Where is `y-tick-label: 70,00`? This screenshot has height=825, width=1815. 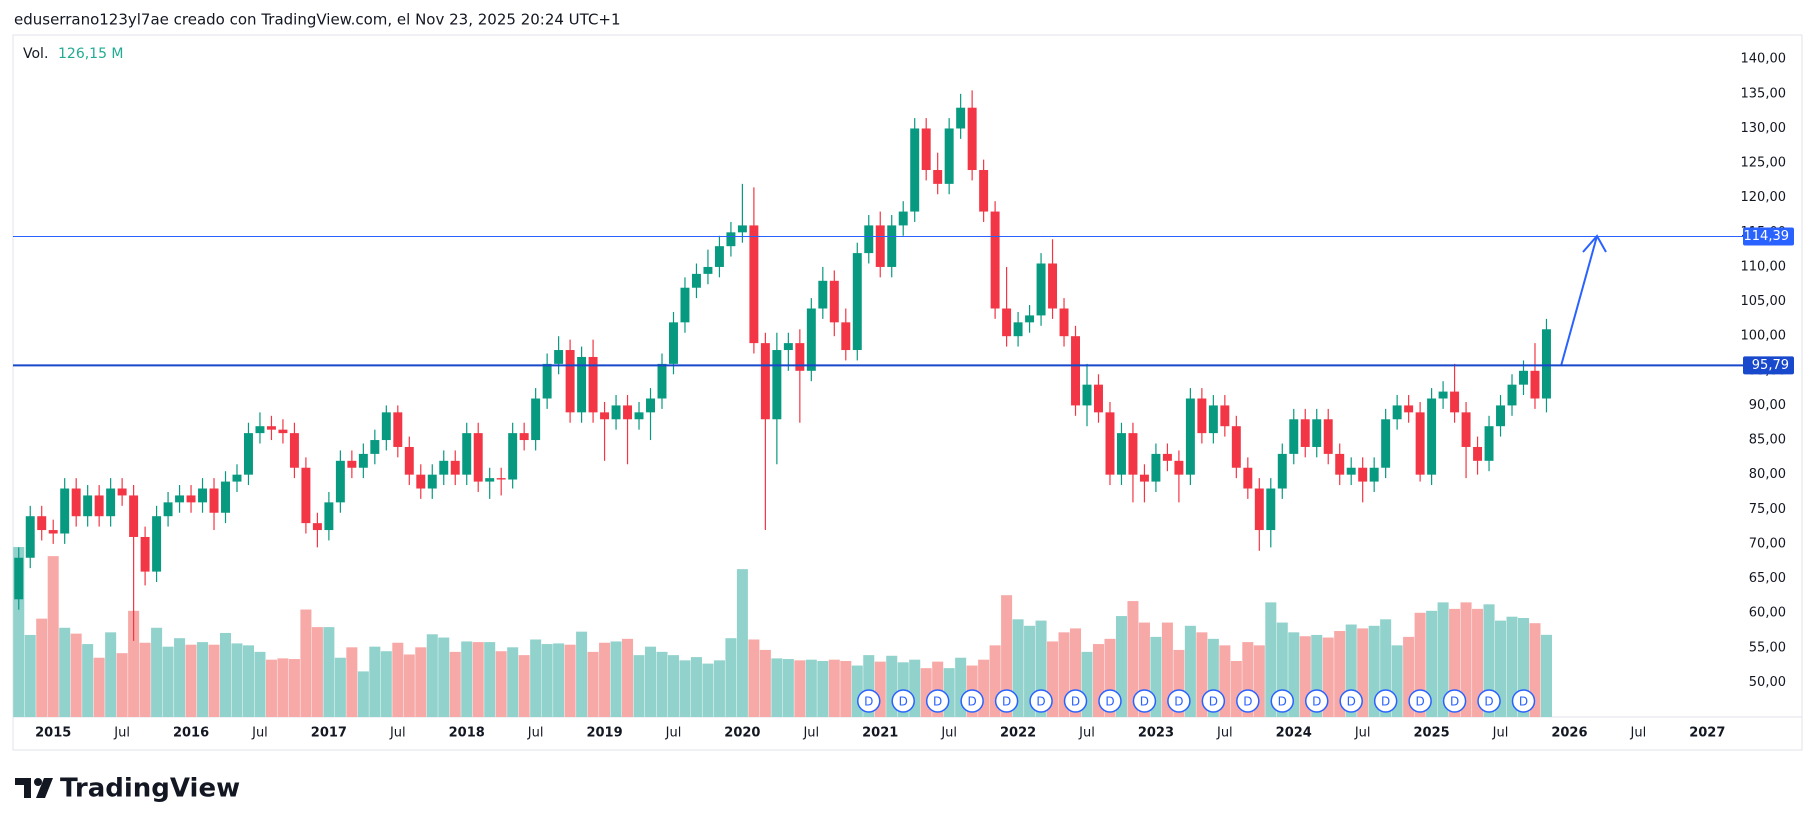 y-tick-label: 70,00 is located at coordinates (1767, 543).